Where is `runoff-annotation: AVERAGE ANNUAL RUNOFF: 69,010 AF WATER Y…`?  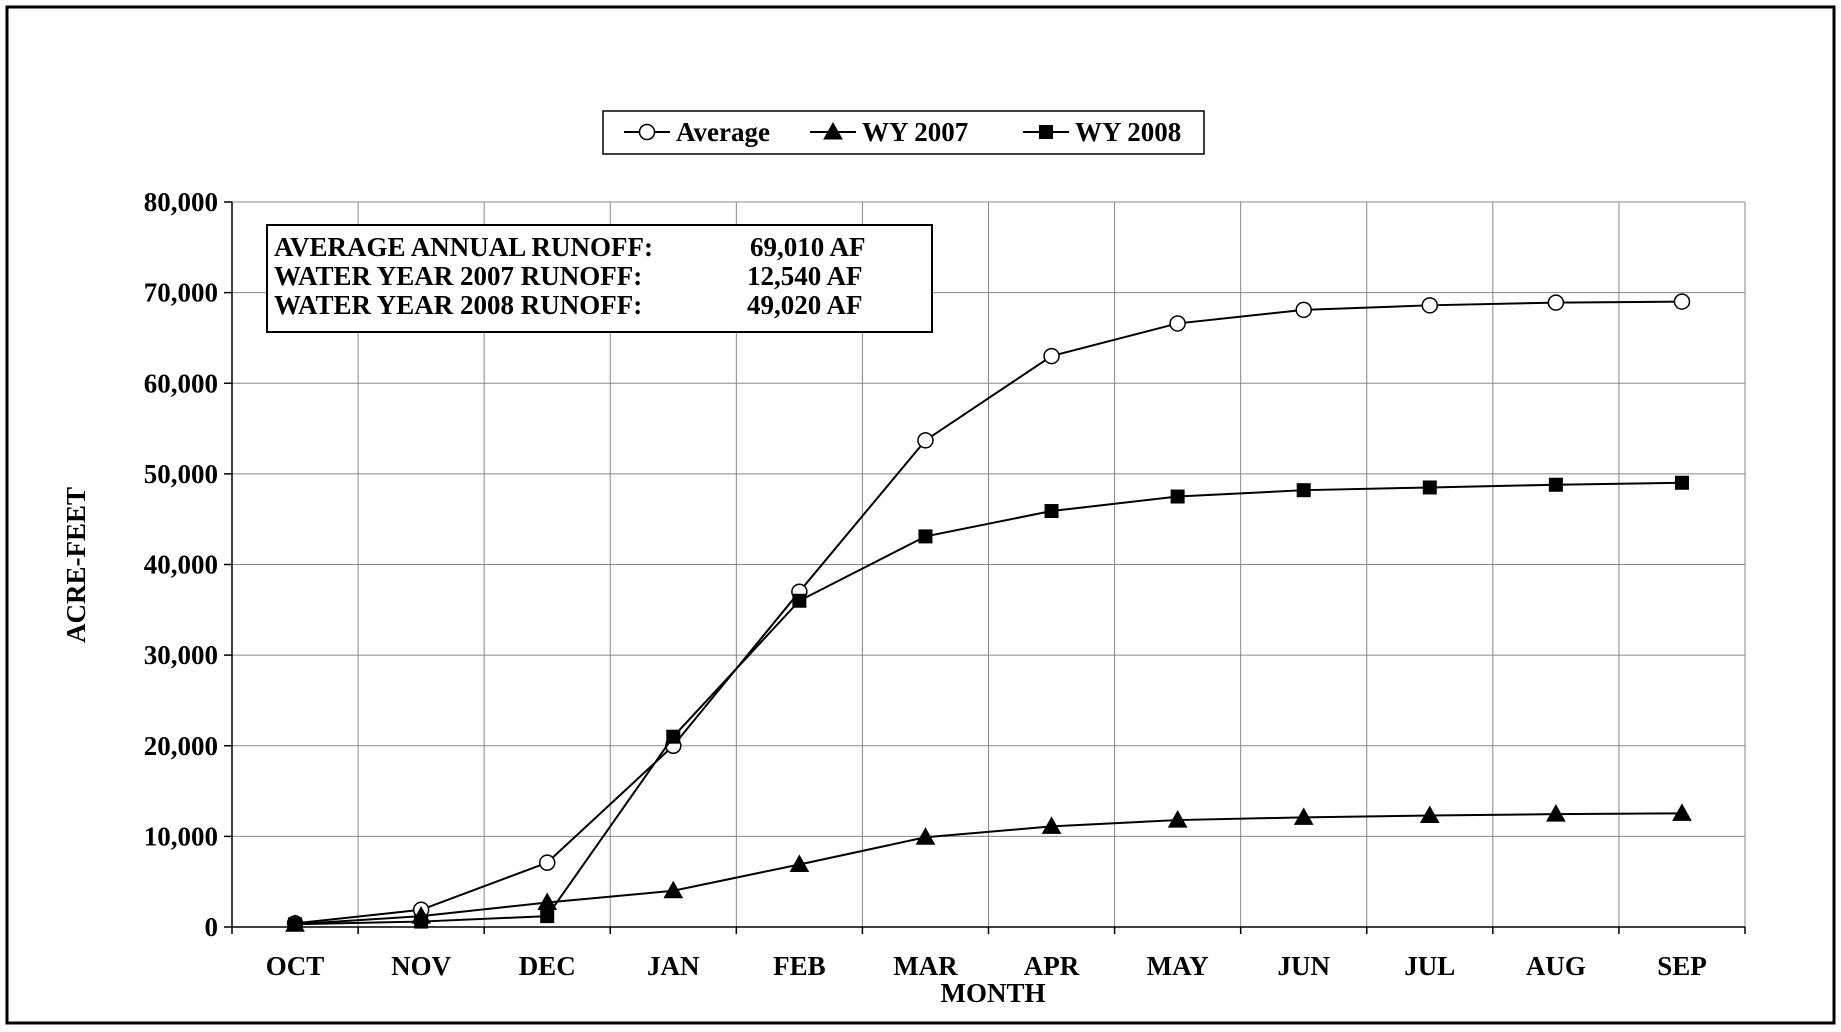
runoff-annotation: AVERAGE ANNUAL RUNOFF: 69,010 AF WATER Y… is located at coordinates (599, 278).